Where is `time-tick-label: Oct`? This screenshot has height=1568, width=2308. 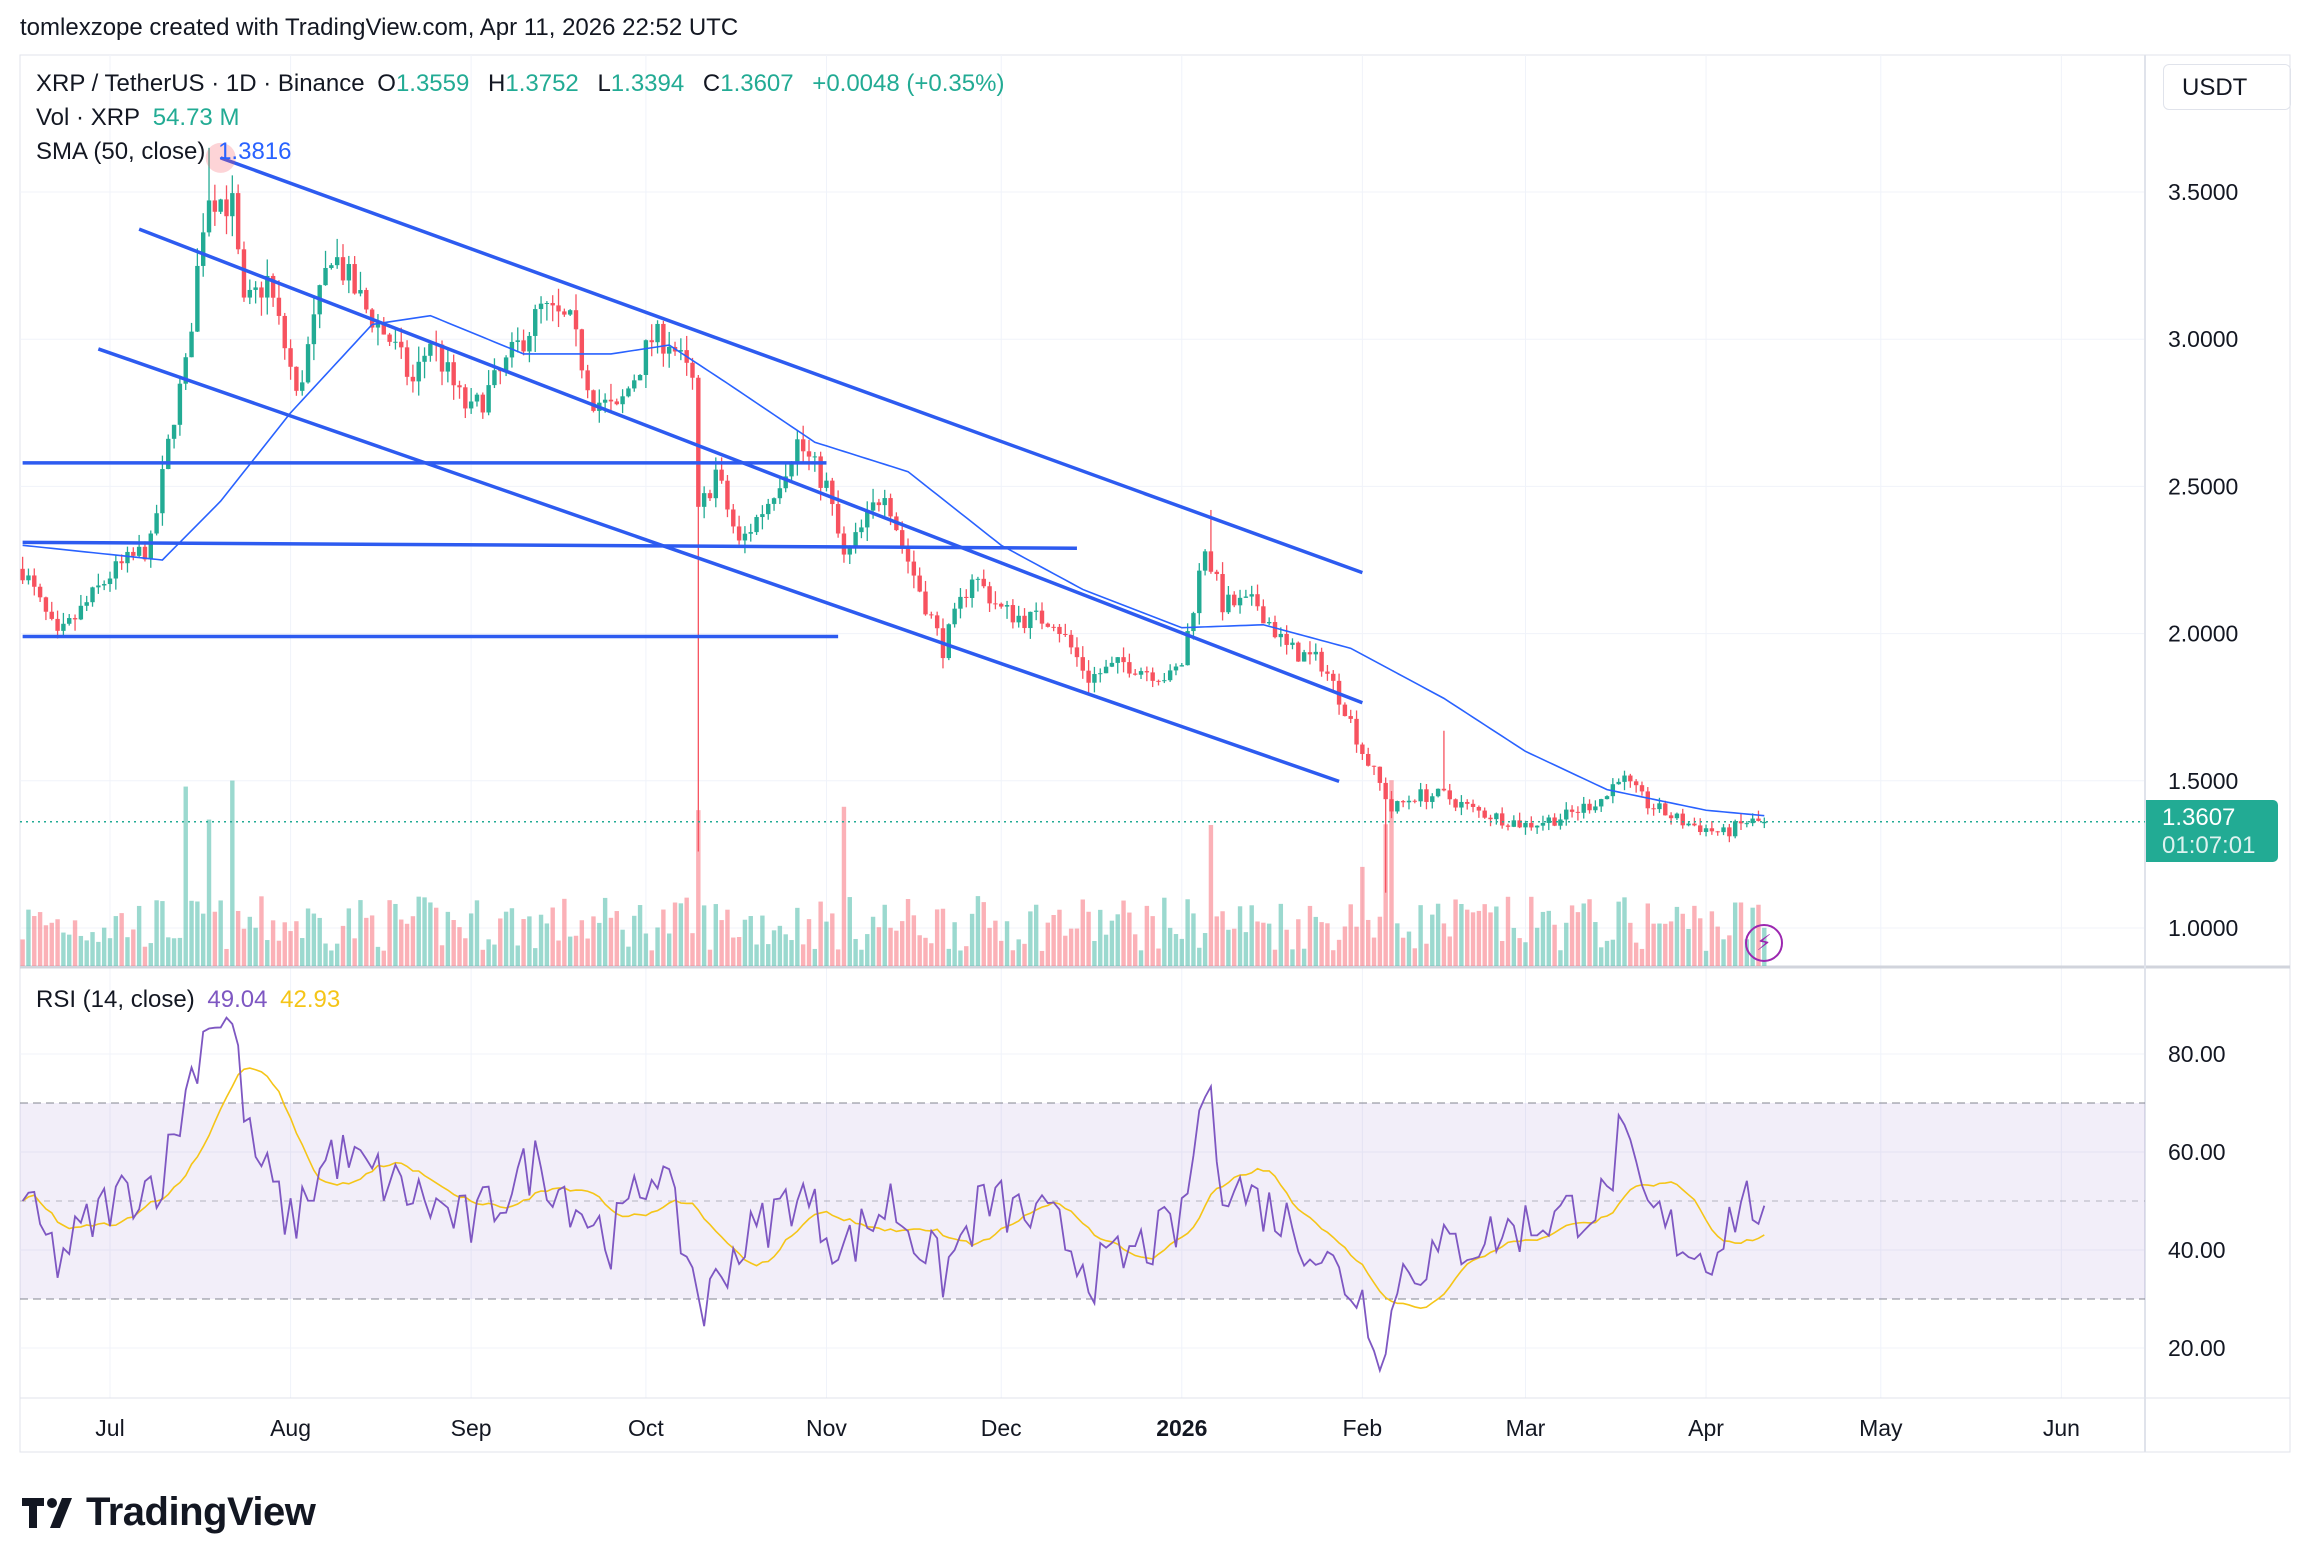
time-tick-label: Oct is located at coordinates (646, 1428).